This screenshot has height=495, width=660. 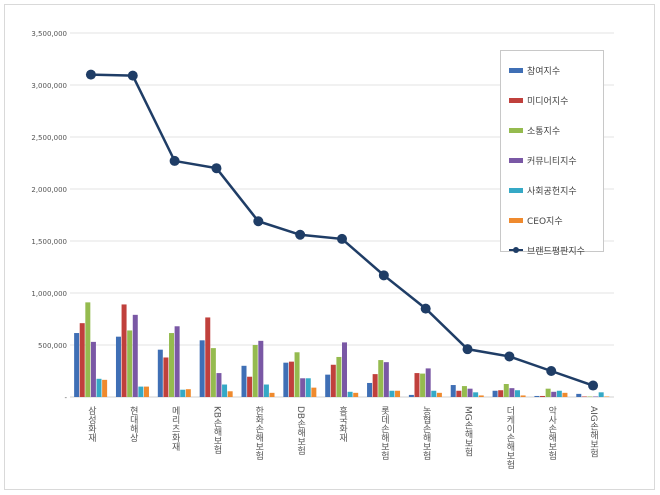 I want to click on legend-item: 미디어지수, so click(x=556, y=100).